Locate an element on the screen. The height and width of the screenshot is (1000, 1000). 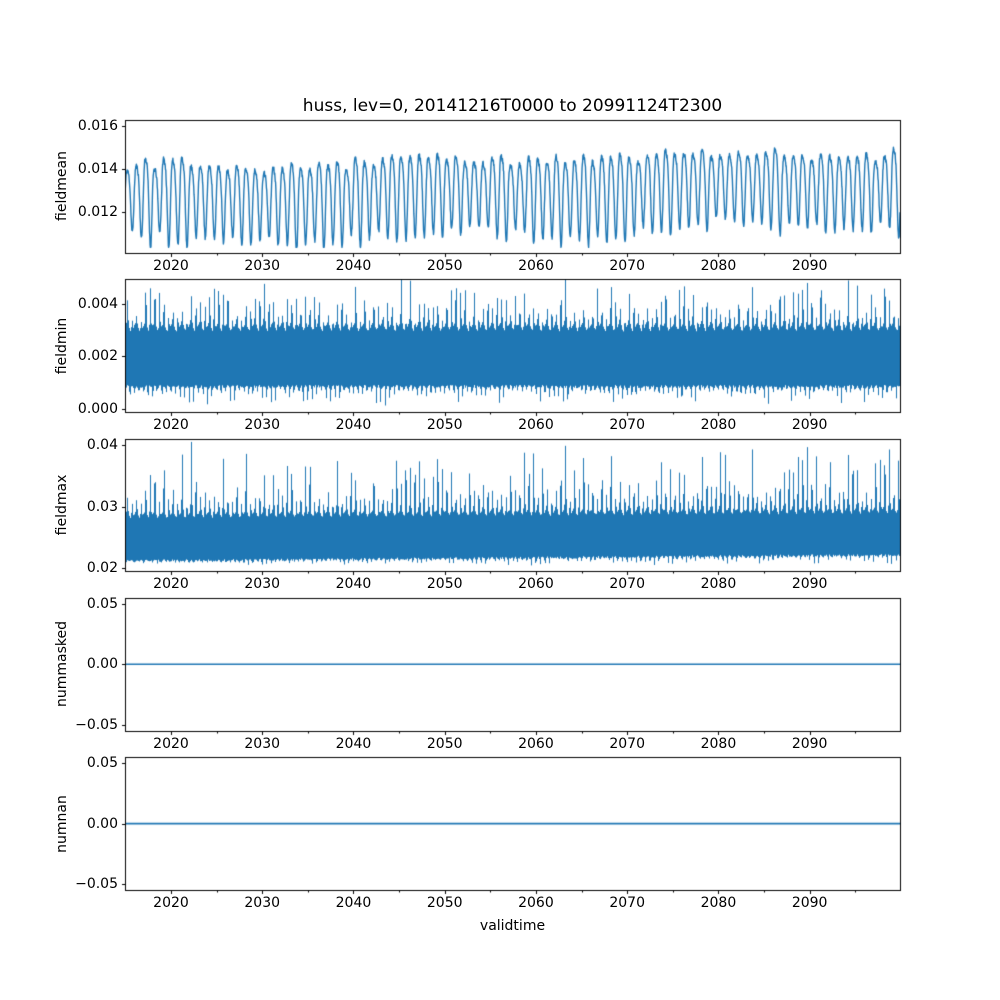
y-axis-label-fieldmin: fieldmin is located at coordinates (62, 345).